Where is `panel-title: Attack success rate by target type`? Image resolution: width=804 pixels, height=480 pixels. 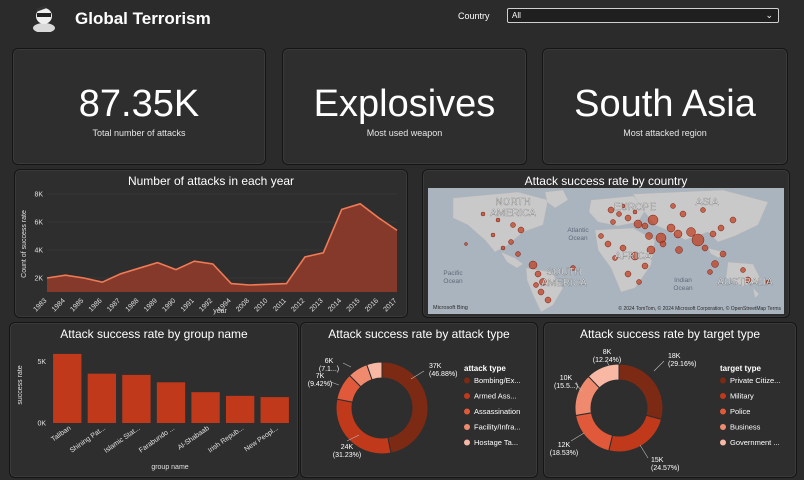 panel-title: Attack success rate by target type is located at coordinates (670, 334).